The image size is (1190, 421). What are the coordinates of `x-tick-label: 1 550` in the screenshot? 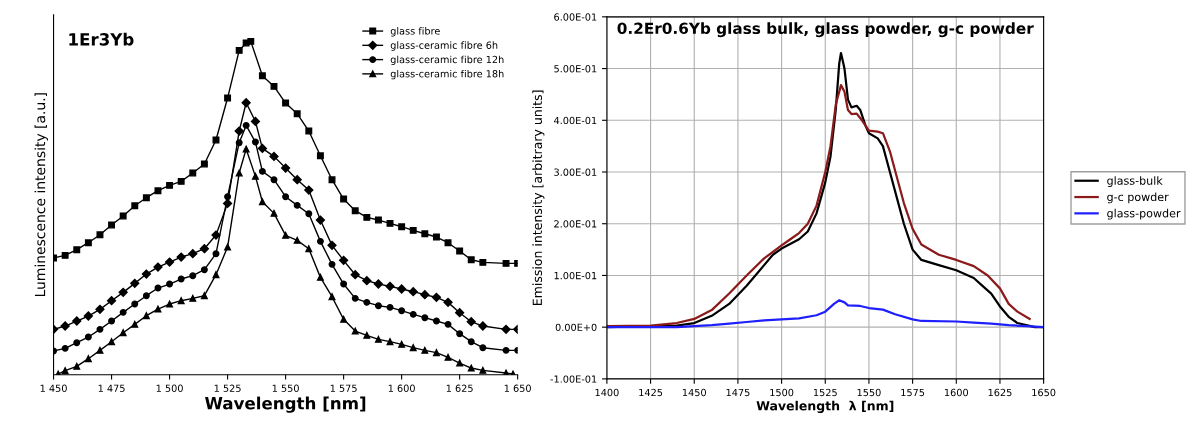 It's located at (285, 388).